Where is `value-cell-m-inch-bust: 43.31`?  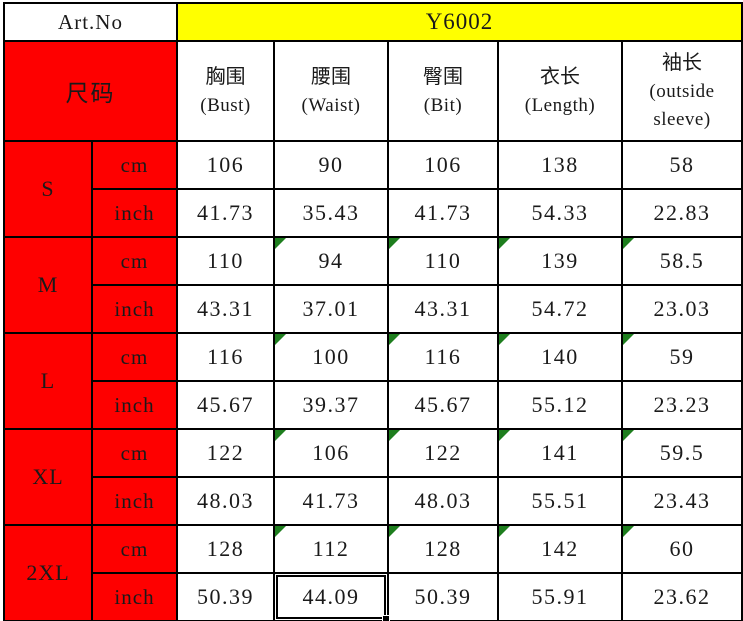 value-cell-m-inch-bust: 43.31 is located at coordinates (225, 309).